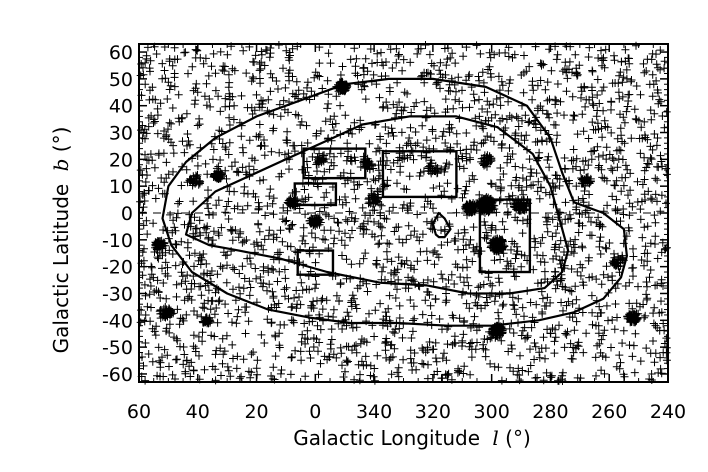  What do you see at coordinates (492, 412) in the screenshot?
I see `x-tick-label: 300` at bounding box center [492, 412].